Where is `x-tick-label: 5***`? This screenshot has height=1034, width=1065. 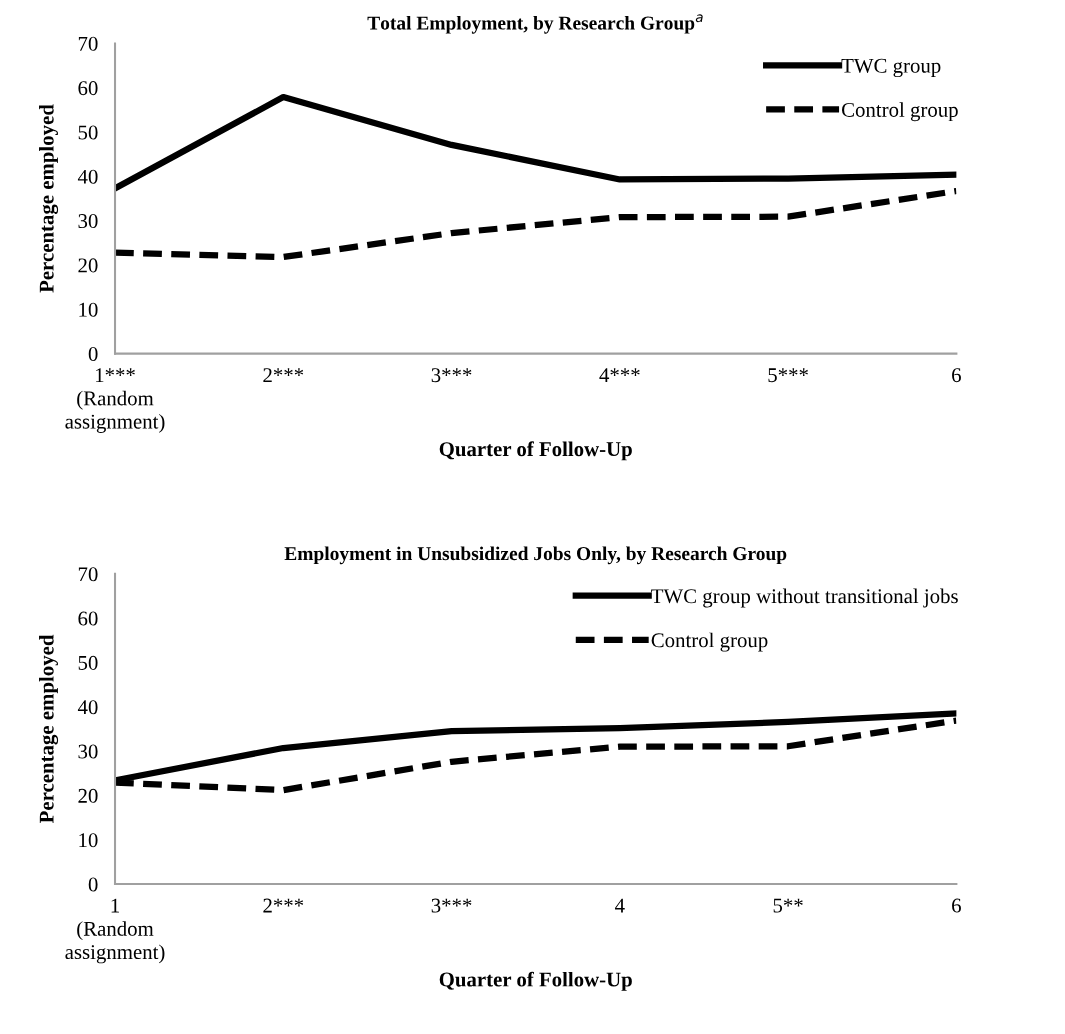 x-tick-label: 5*** is located at coordinates (788, 375).